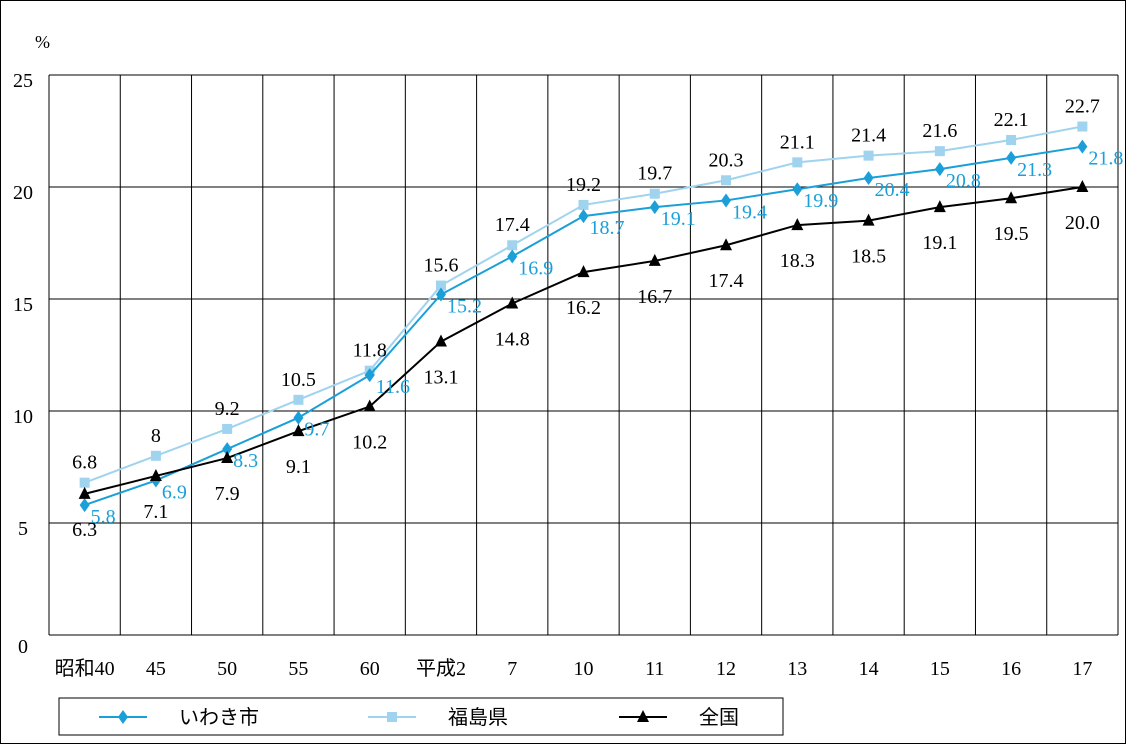 Image resolution: width=1126 pixels, height=745 pixels. What do you see at coordinates (583, 185) in the screenshot?
I see `data-label: 19.2` at bounding box center [583, 185].